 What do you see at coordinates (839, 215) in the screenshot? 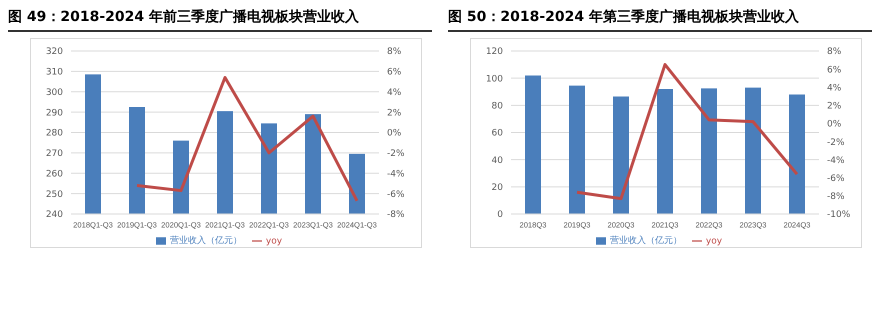
I see `y2-tick-label: -10%` at bounding box center [839, 215].